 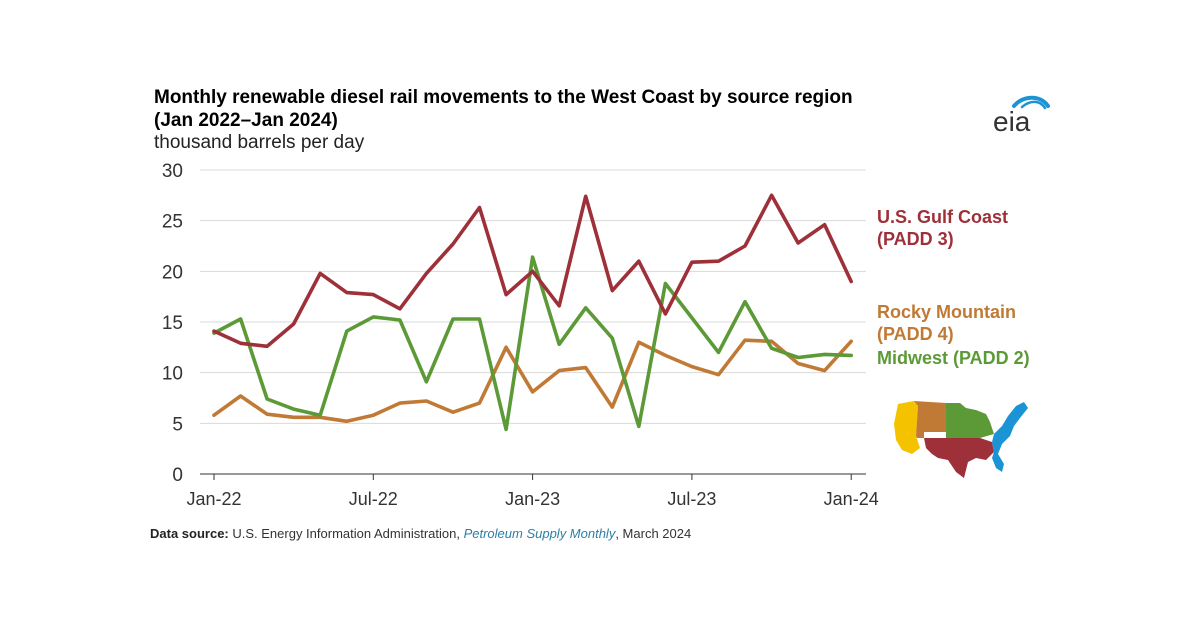 What do you see at coordinates (1010, 437) in the screenshot?
I see `map-east-coast-region` at bounding box center [1010, 437].